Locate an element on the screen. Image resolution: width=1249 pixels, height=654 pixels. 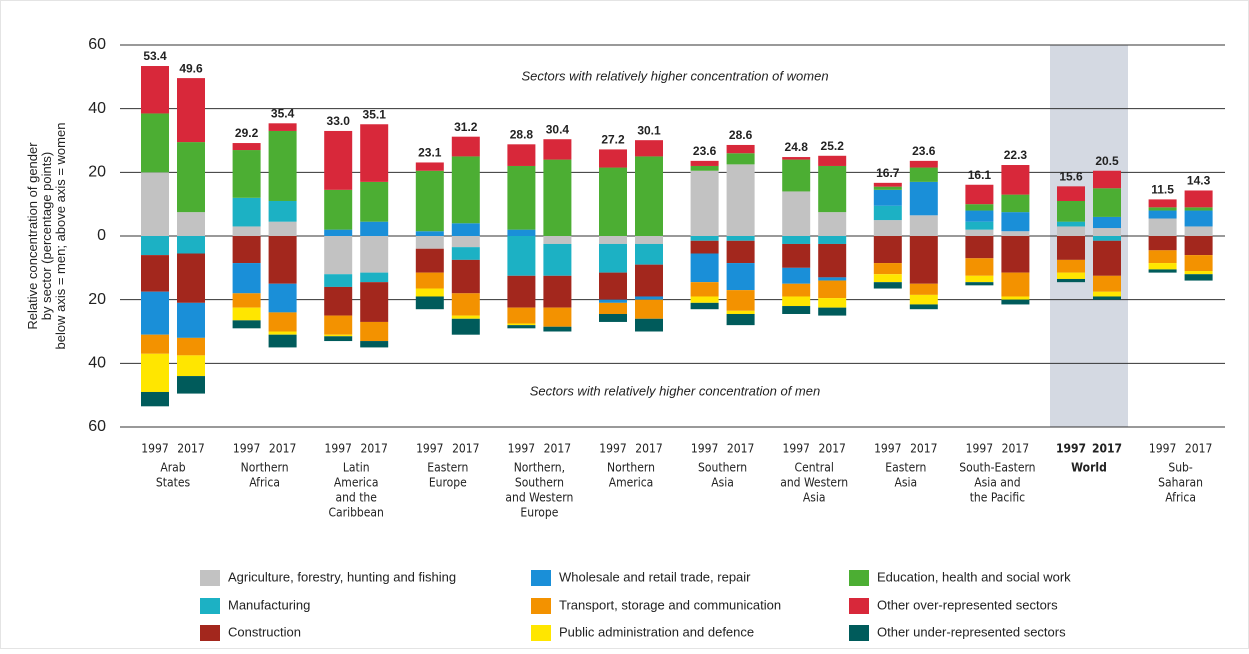
y-tick-label: 0 is located at coordinates (101, 235).